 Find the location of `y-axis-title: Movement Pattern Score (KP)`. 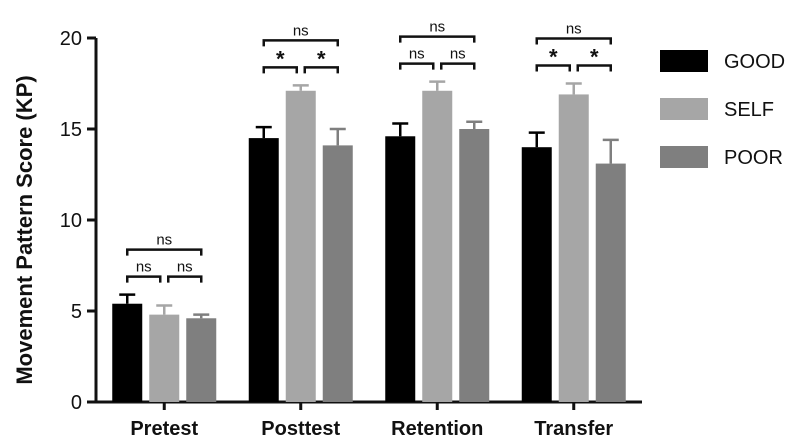

y-axis-title: Movement Pattern Score (KP) is located at coordinates (24, 229).